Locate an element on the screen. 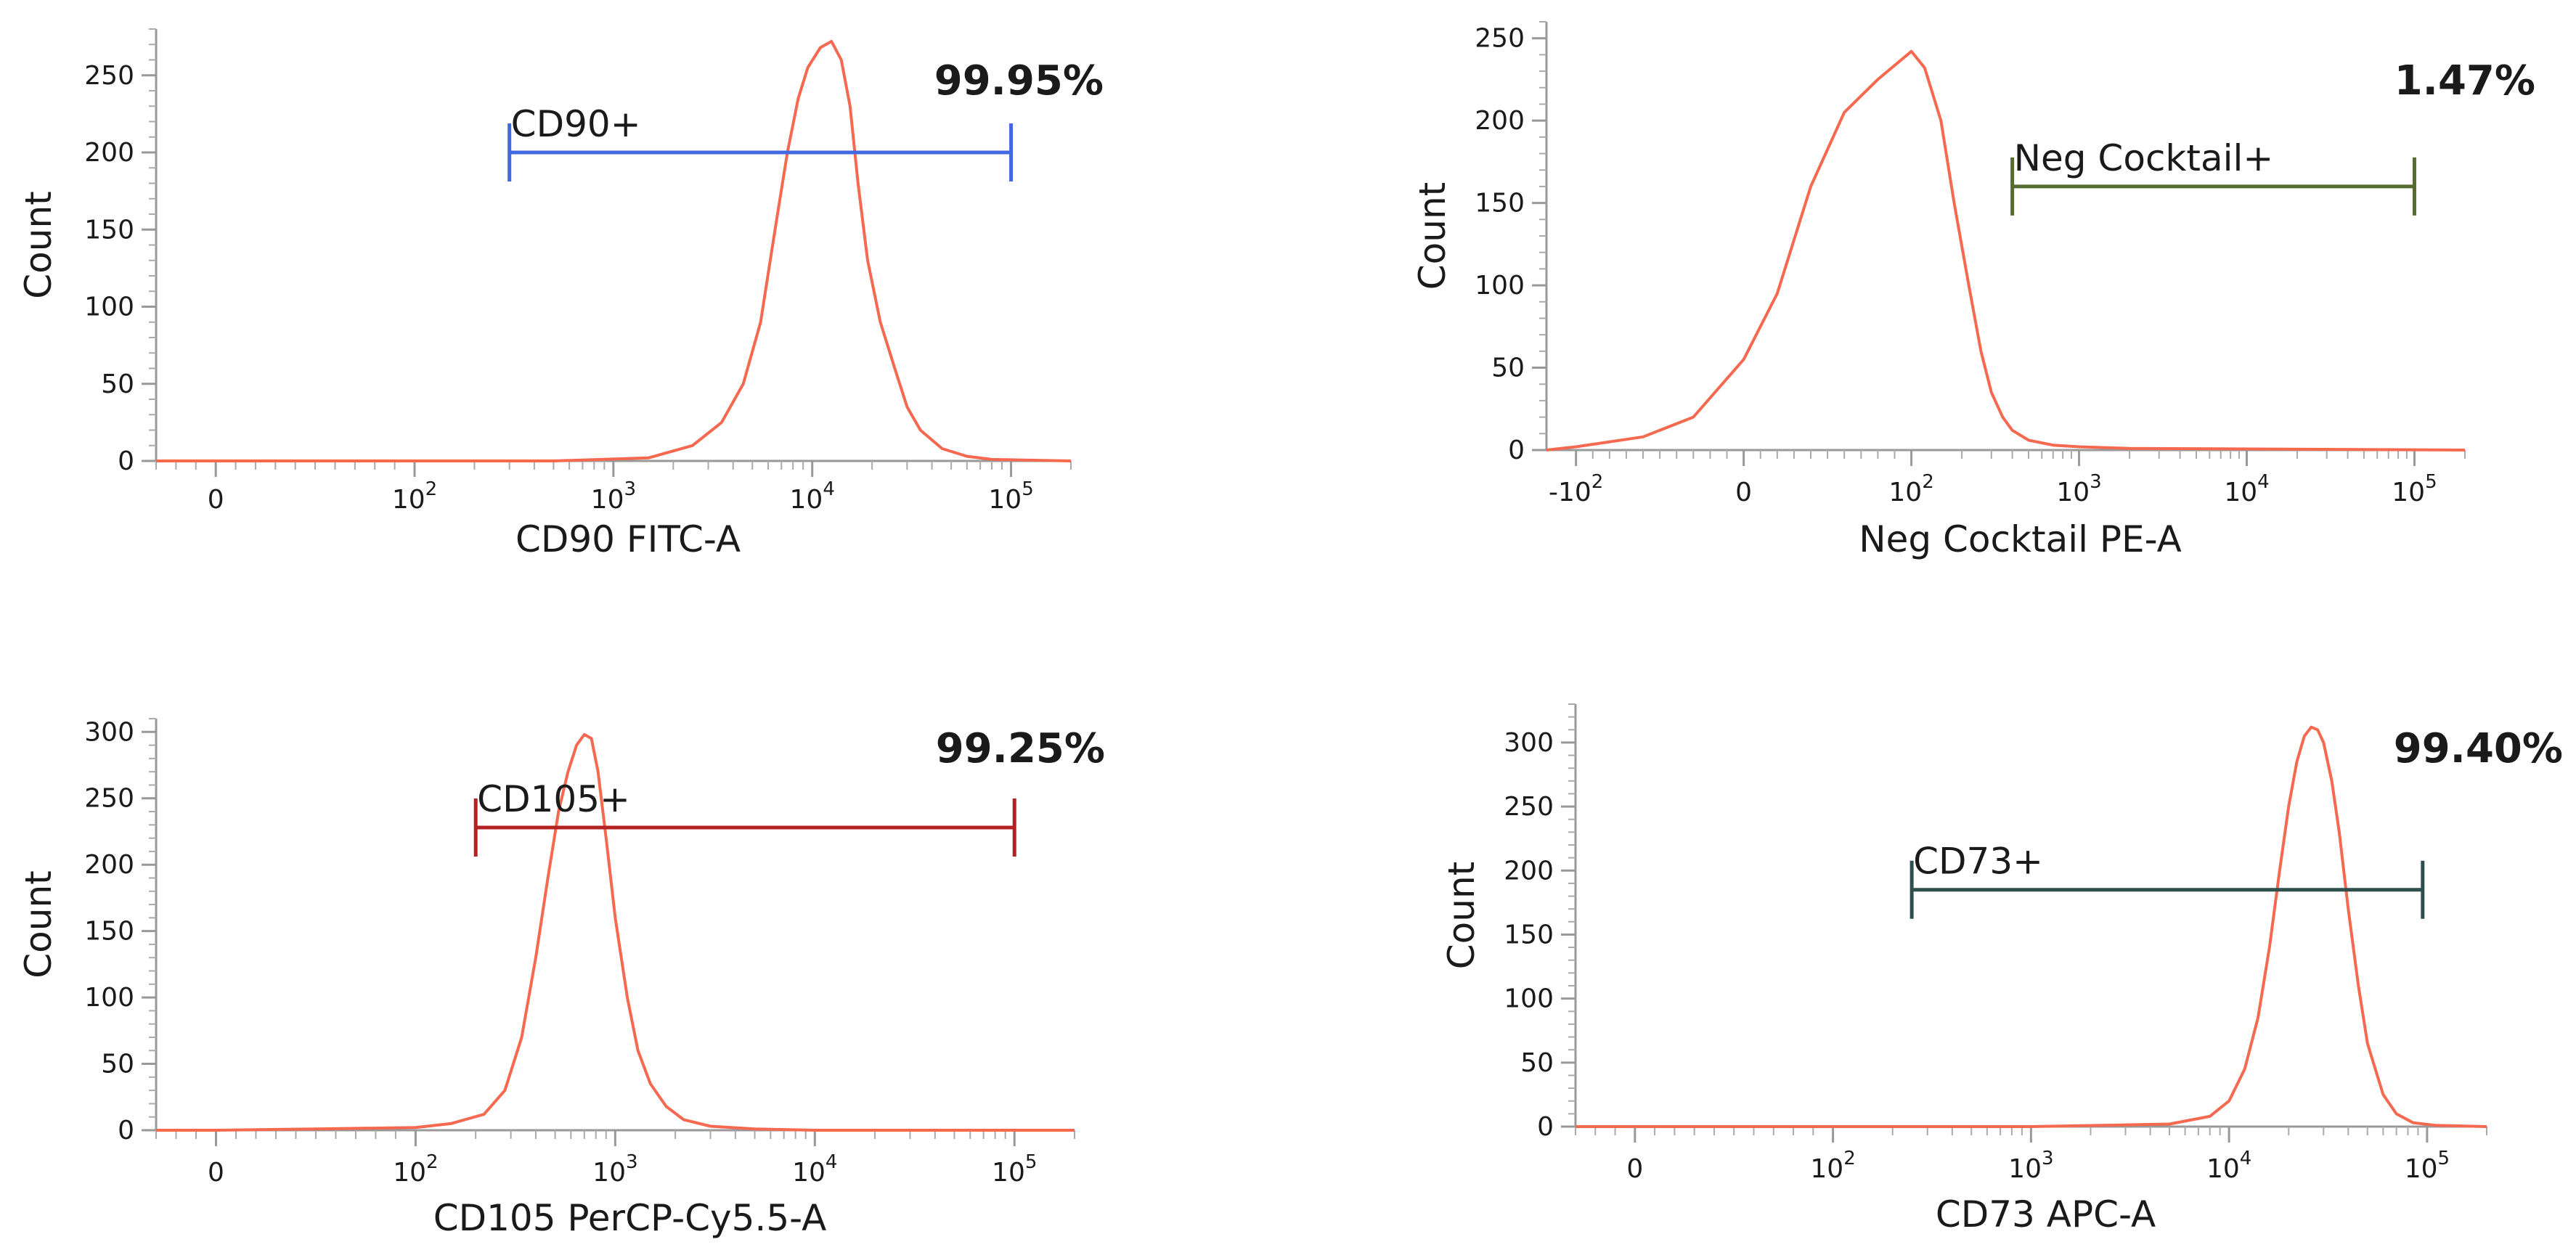  x-axis-title: CD73 APC-A is located at coordinates (2046, 1214).